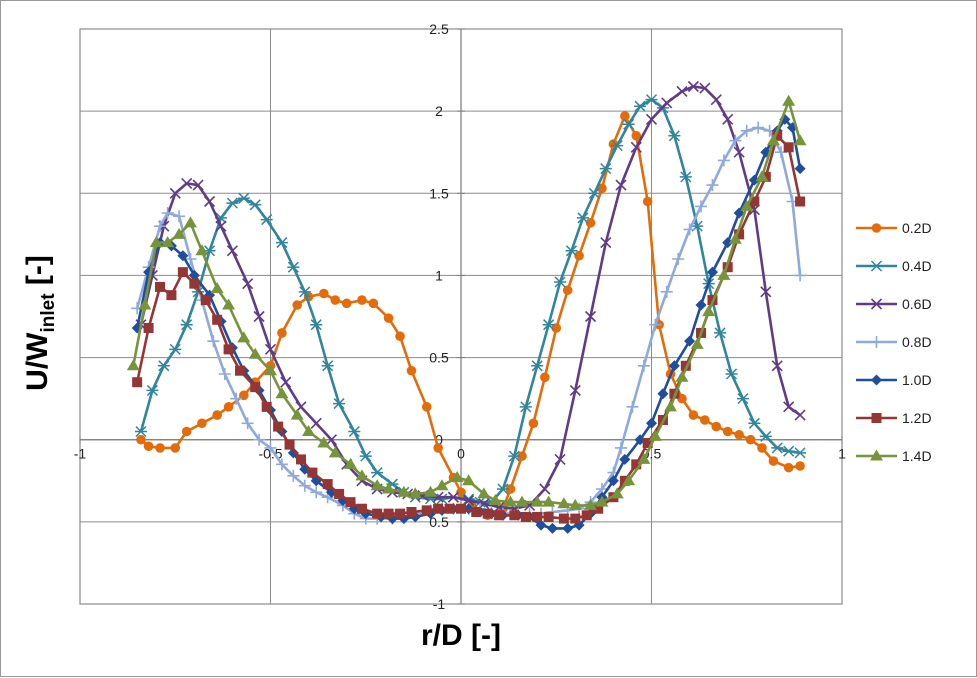  I want to click on x-tick-label: -1, so click(80, 454).